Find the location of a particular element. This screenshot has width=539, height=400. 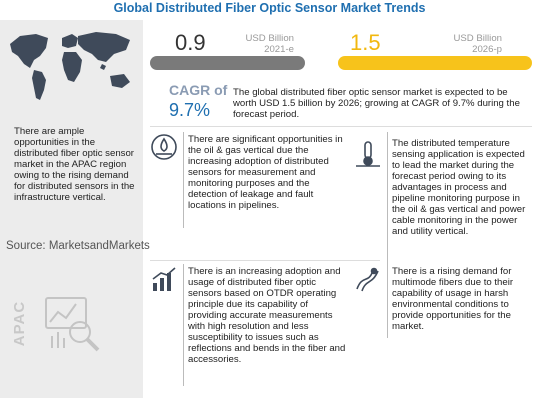

market-2021-unit: USD Billion 2021-e is located at coordinates (269, 44).